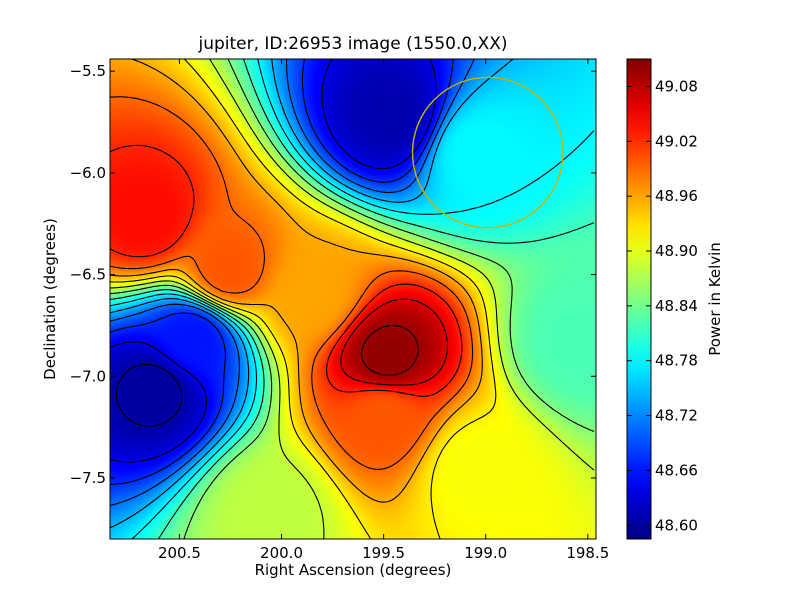 The width and height of the screenshot is (800, 604). Describe the element at coordinates (676, 141) in the screenshot. I see `colorbar-tick-label: 49.02` at that location.